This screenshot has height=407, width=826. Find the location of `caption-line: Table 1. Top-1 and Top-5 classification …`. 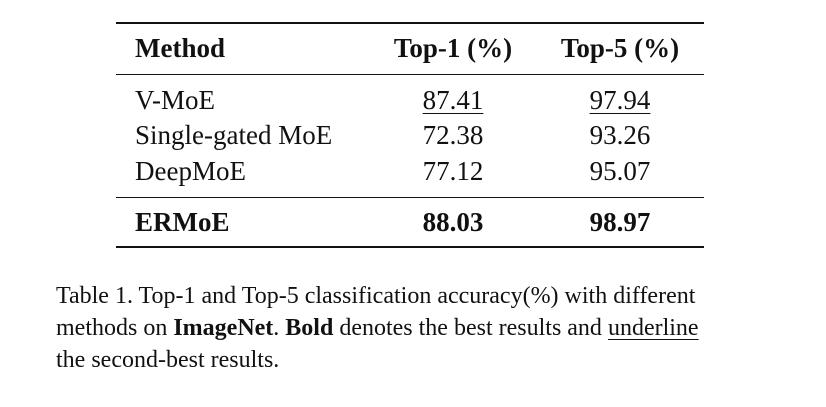

caption-line: Table 1. Top-1 and Top-5 classification … is located at coordinates (375, 296).